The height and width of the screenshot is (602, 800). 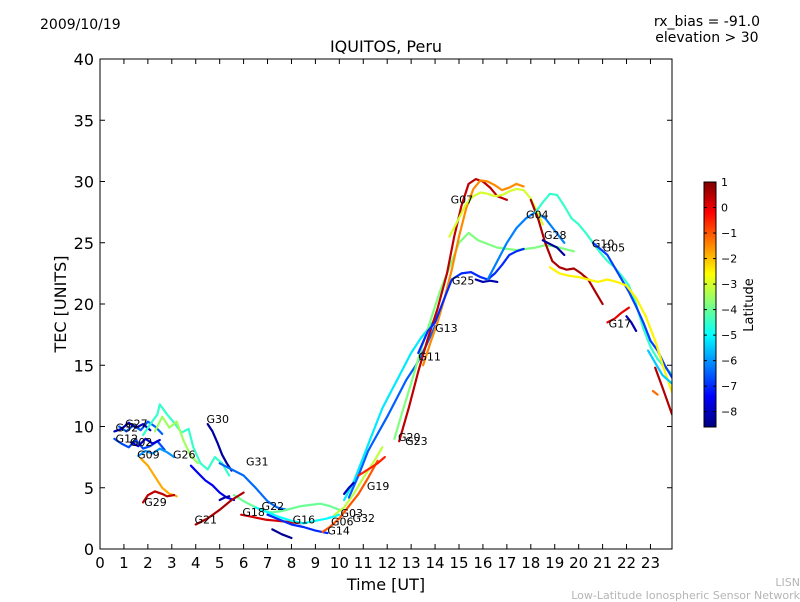 What do you see at coordinates (787, 582) in the screenshot?
I see `credit-lisn: LISN` at bounding box center [787, 582].